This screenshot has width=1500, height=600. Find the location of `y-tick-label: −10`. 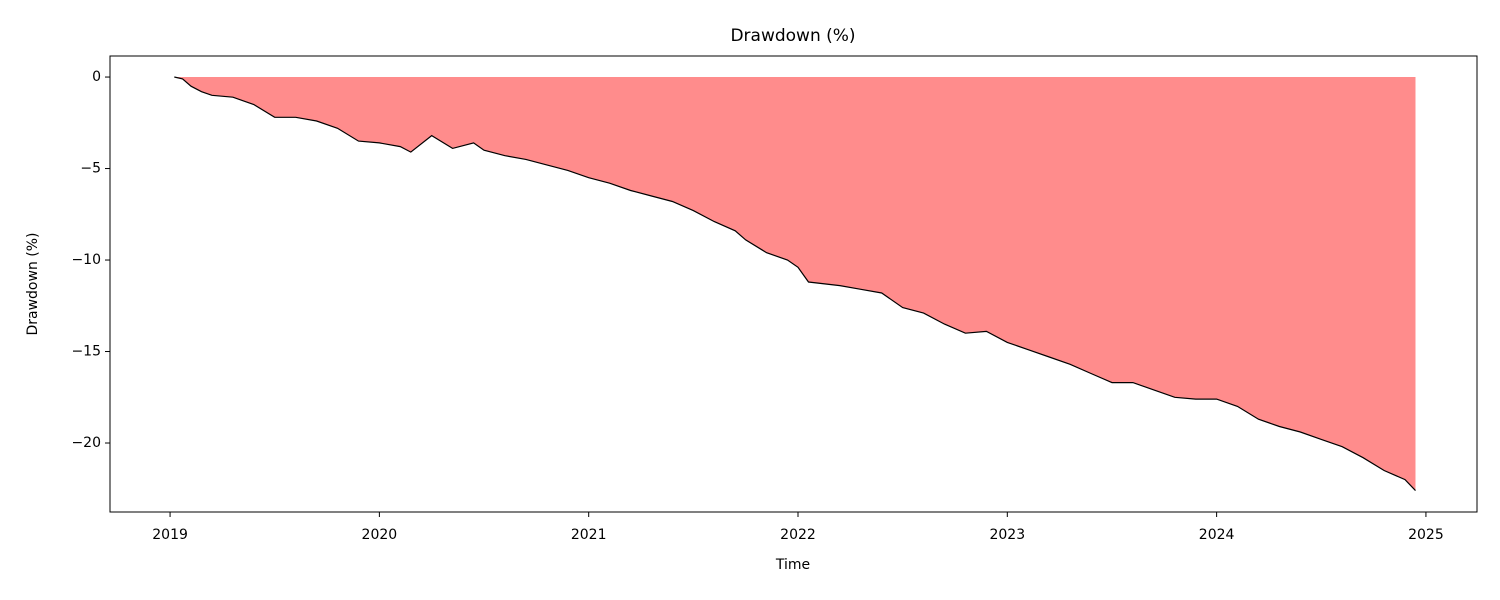

y-tick-label: −10 is located at coordinates (86, 260).